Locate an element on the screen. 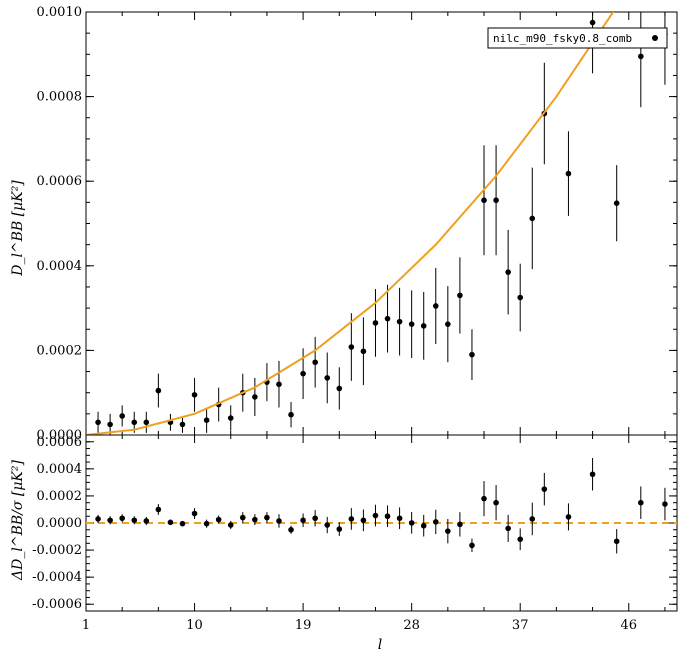  legend: nilc_m90_fsky0.8_comb is located at coordinates (577, 38).